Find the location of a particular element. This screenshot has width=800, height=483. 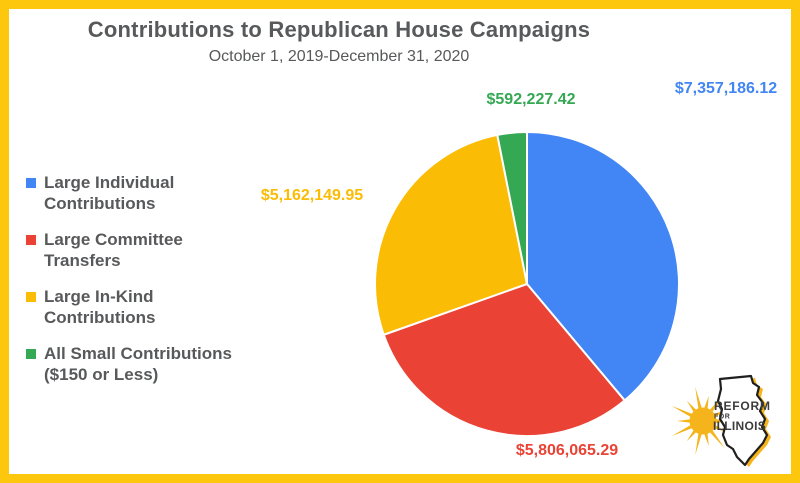

legend-label: Large Individual Contributions is located at coordinates (109, 193).